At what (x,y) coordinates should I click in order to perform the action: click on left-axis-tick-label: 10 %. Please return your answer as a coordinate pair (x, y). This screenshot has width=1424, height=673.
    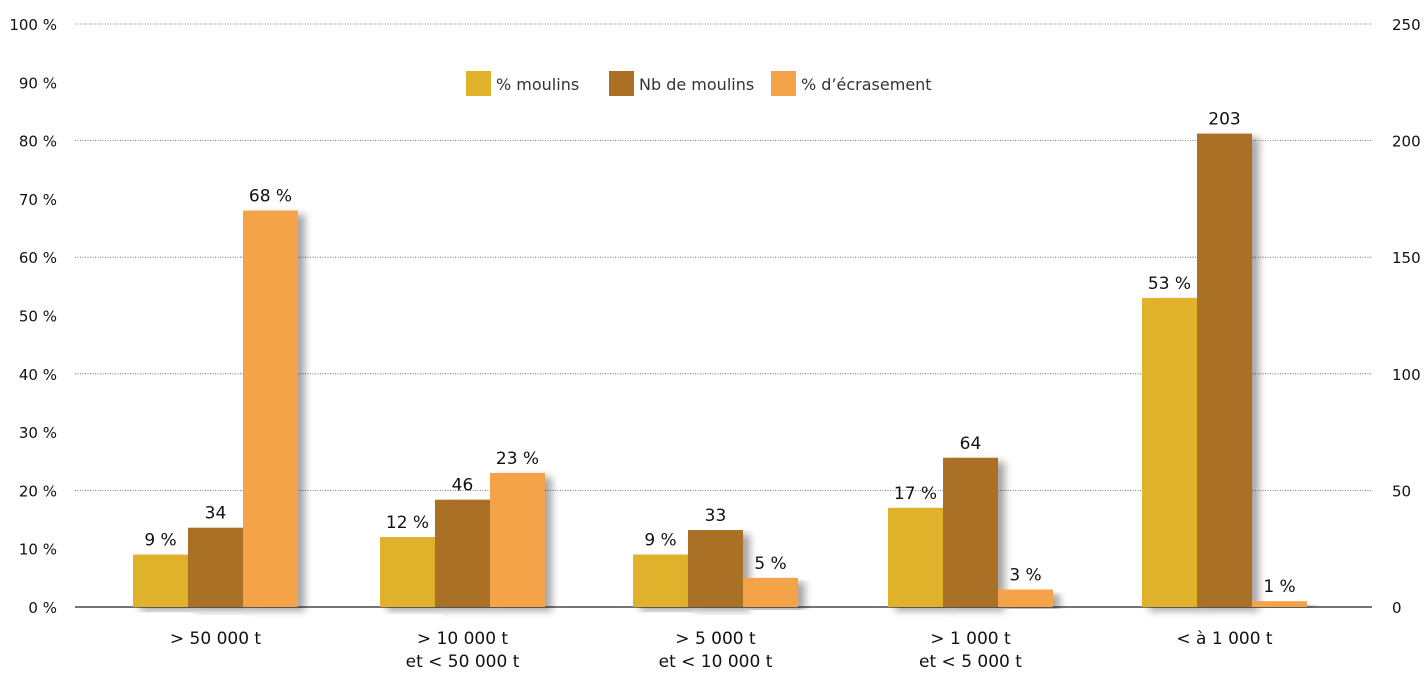
    Looking at the image, I should click on (38, 550).